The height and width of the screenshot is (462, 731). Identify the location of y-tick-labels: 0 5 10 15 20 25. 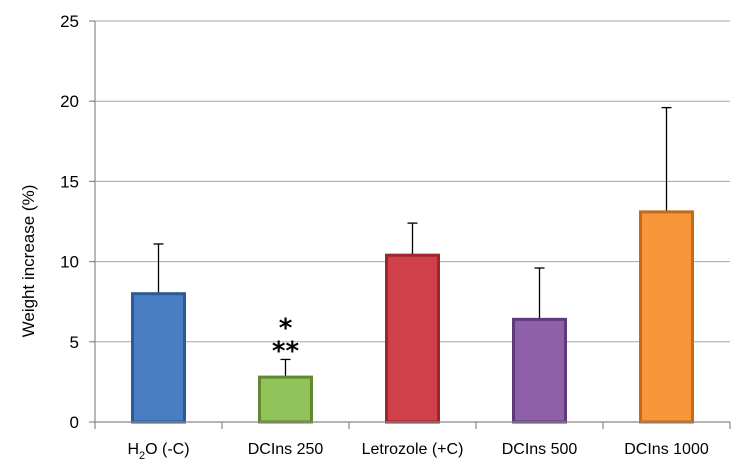
(69, 222).